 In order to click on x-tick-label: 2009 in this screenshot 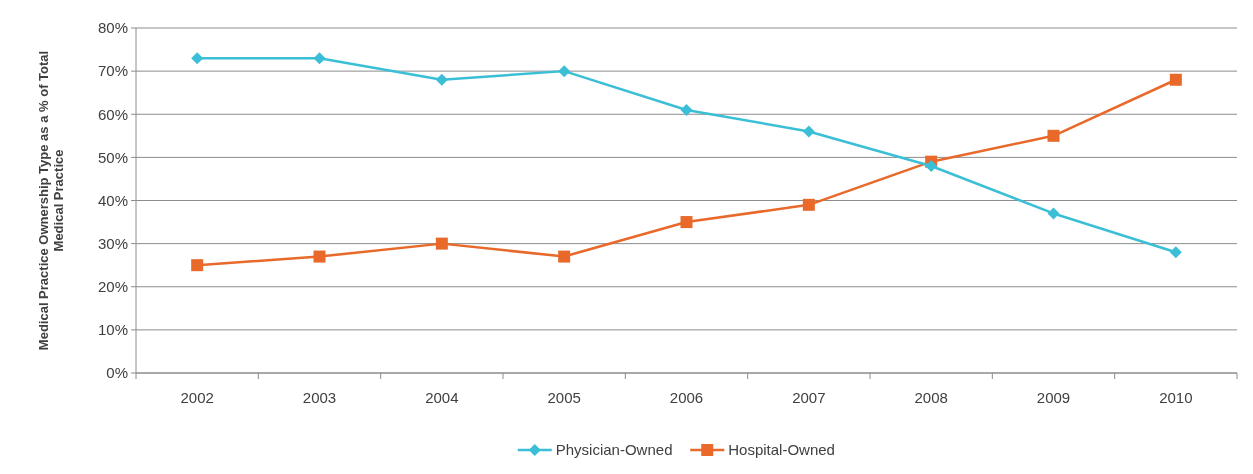, I will do `click(1053, 397)`.